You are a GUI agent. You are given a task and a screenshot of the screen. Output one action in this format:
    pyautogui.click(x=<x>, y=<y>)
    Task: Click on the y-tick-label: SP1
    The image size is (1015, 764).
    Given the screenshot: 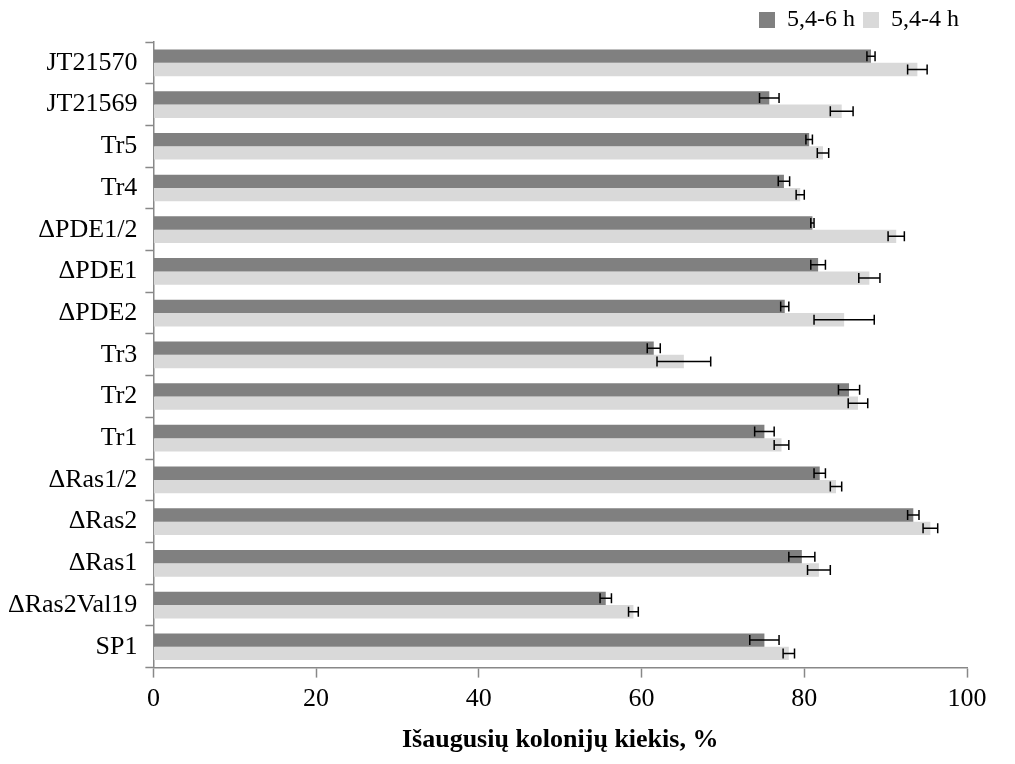 What is the action you would take?
    pyautogui.click(x=116, y=645)
    